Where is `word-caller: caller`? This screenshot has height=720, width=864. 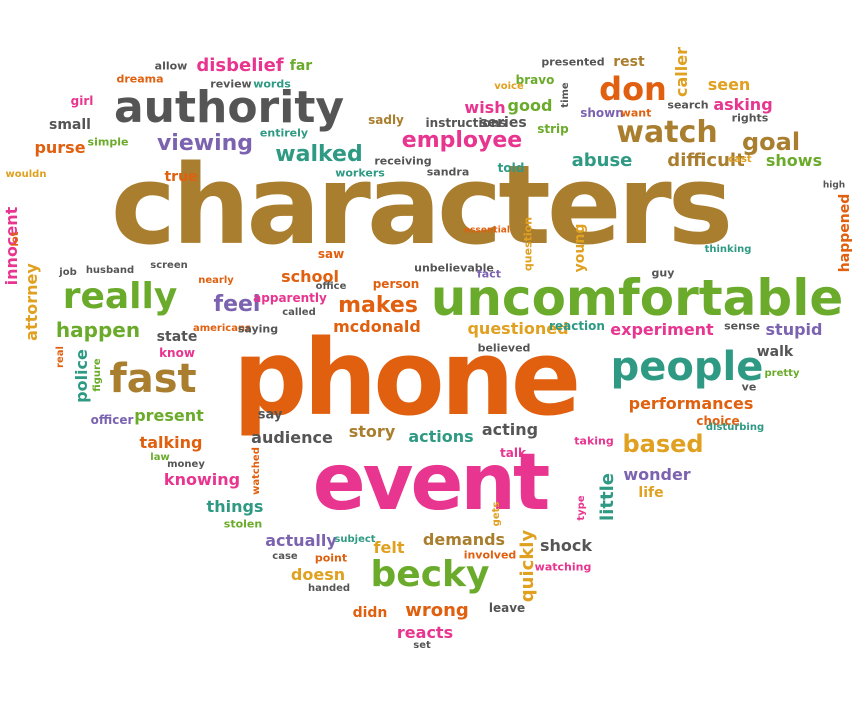
word-caller: caller is located at coordinates (681, 72).